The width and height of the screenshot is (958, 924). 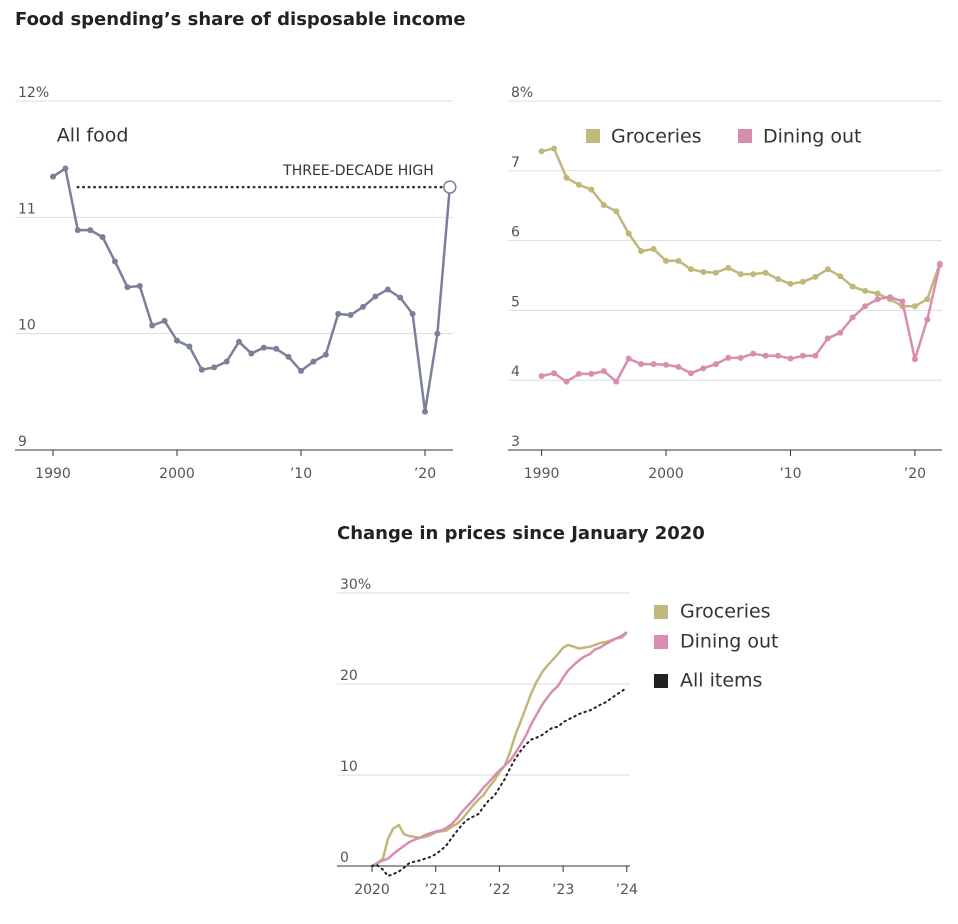 I want to click on y-tick-label: 4, so click(x=515, y=372).